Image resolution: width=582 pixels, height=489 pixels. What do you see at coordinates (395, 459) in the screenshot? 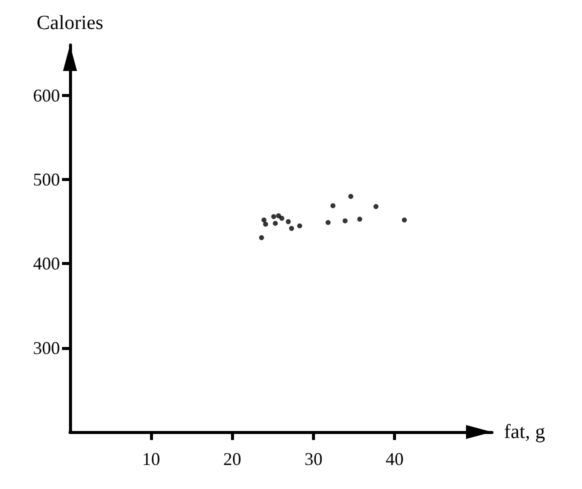
I see `x-tick-label: 40` at bounding box center [395, 459].